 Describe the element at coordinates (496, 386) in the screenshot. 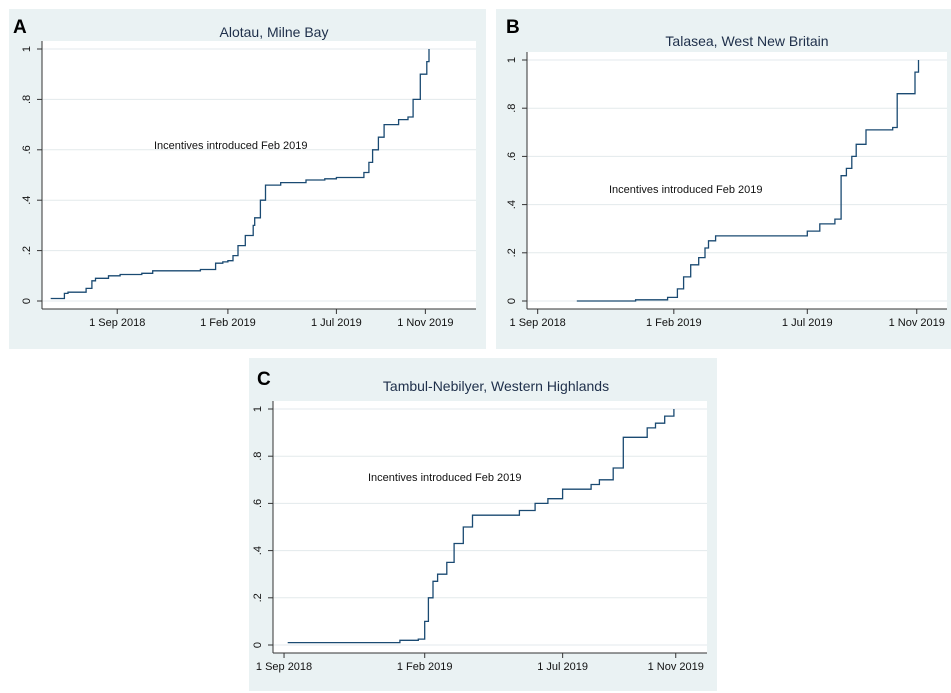

I see `chart-title: Tambul-Nebilyer, Western Highlands` at that location.